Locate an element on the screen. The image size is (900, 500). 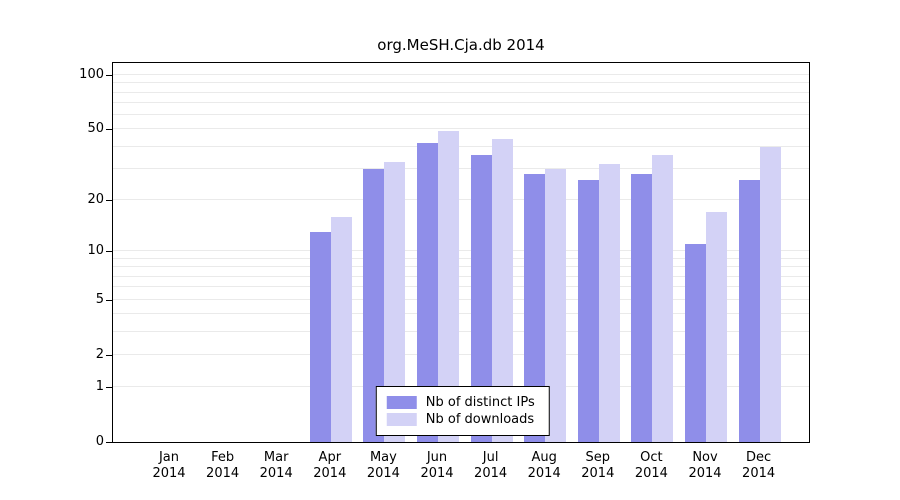
bar-downloads-oct is located at coordinates (663, 298).